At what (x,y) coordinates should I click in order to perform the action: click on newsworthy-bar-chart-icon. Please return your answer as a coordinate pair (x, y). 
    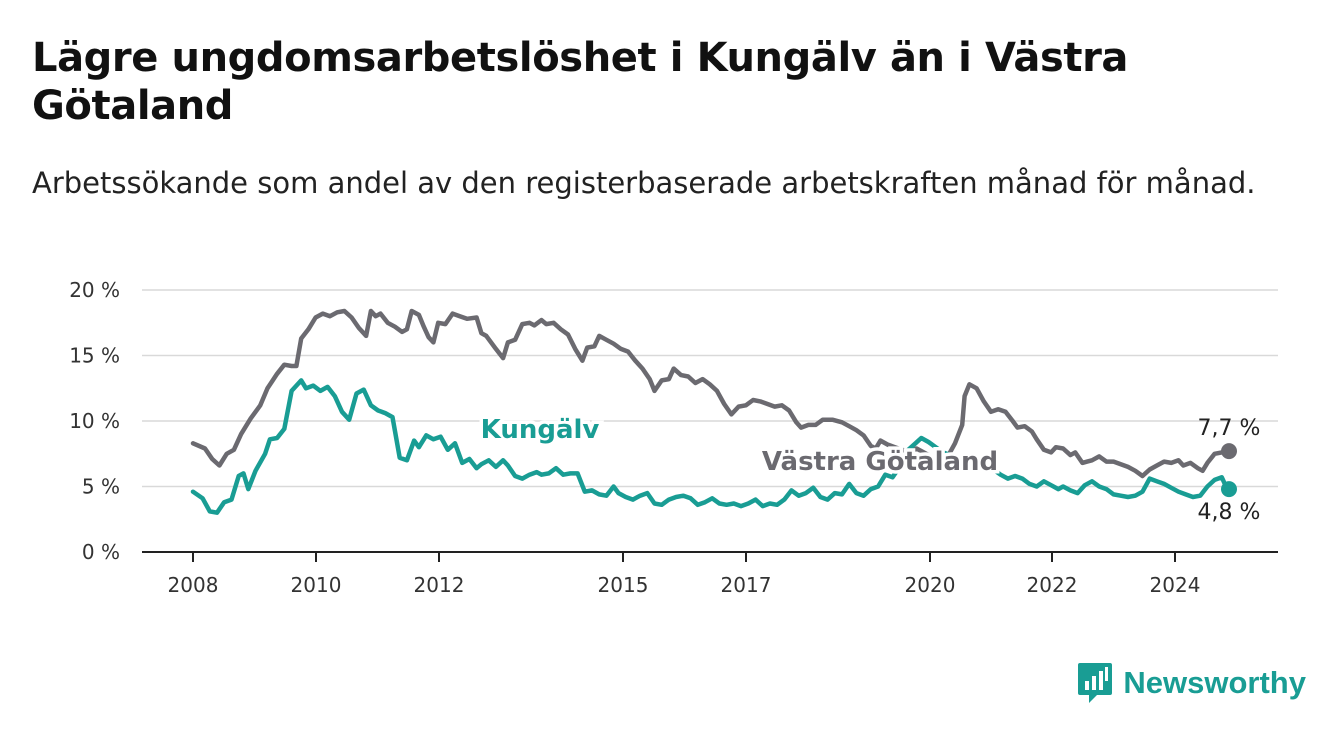
    Looking at the image, I should click on (1095, 683).